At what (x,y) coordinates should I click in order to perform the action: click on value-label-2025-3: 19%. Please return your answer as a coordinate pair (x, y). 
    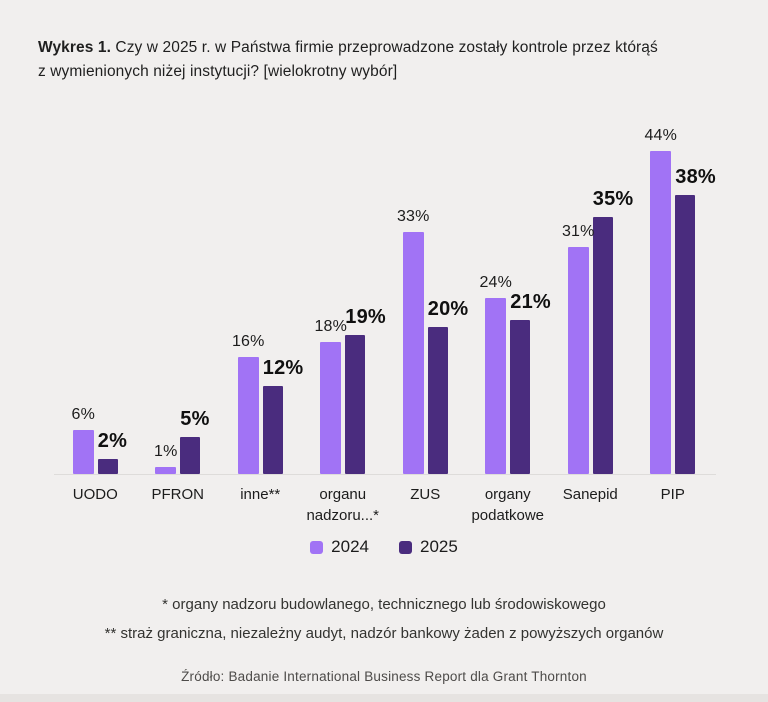
    Looking at the image, I should click on (365, 316).